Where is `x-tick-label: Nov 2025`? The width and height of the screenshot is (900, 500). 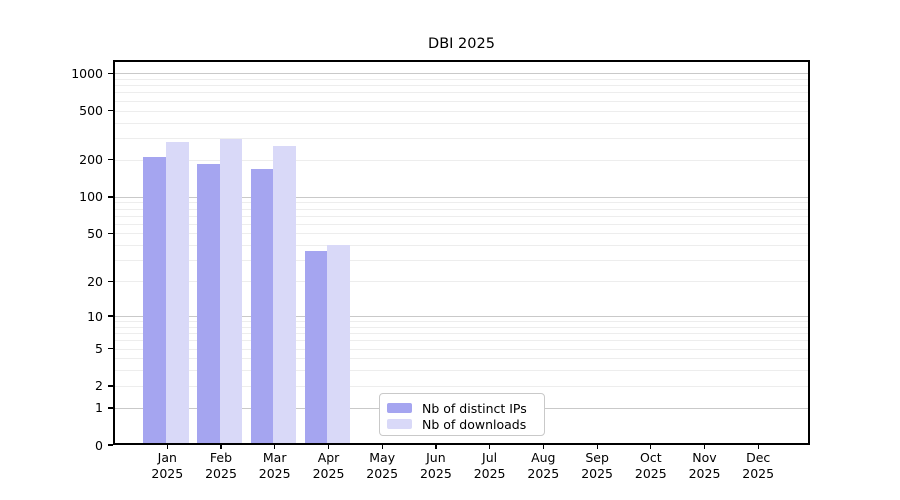 x-tick-label: Nov 2025 is located at coordinates (705, 465).